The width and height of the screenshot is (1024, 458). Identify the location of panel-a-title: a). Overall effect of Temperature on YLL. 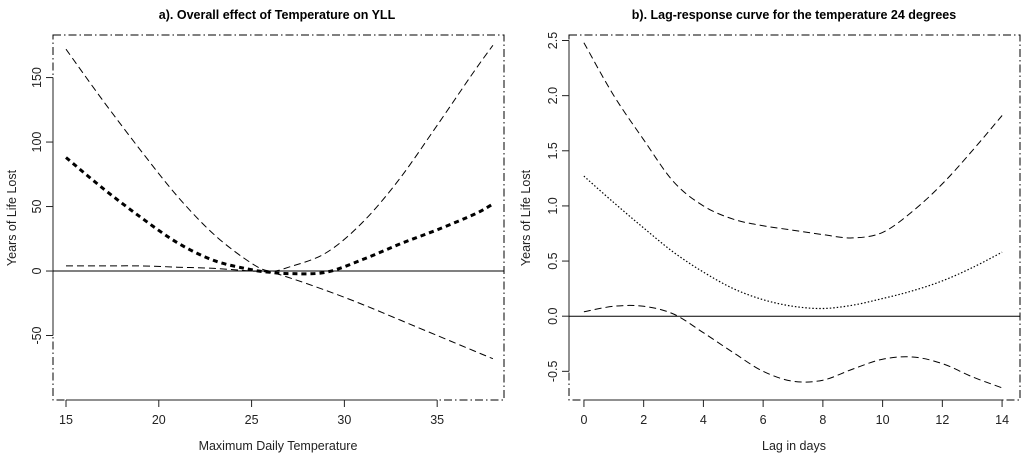
(277, 15).